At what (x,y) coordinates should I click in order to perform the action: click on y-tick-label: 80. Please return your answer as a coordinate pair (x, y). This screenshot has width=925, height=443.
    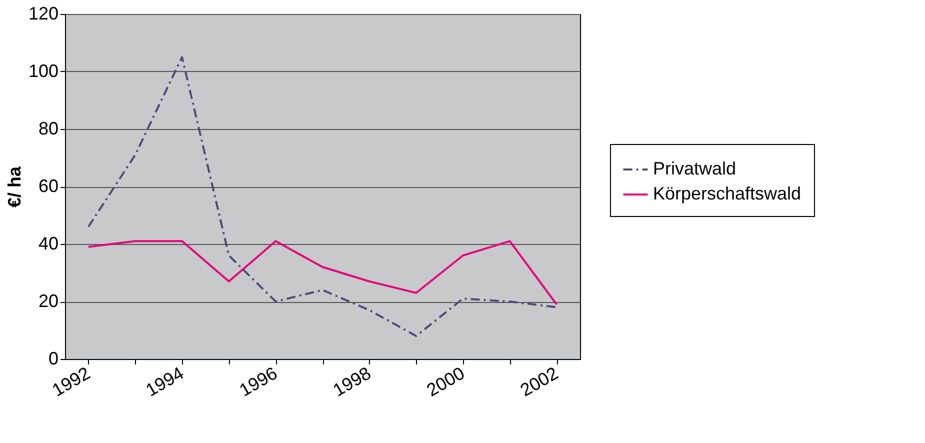
    Looking at the image, I should click on (48, 128).